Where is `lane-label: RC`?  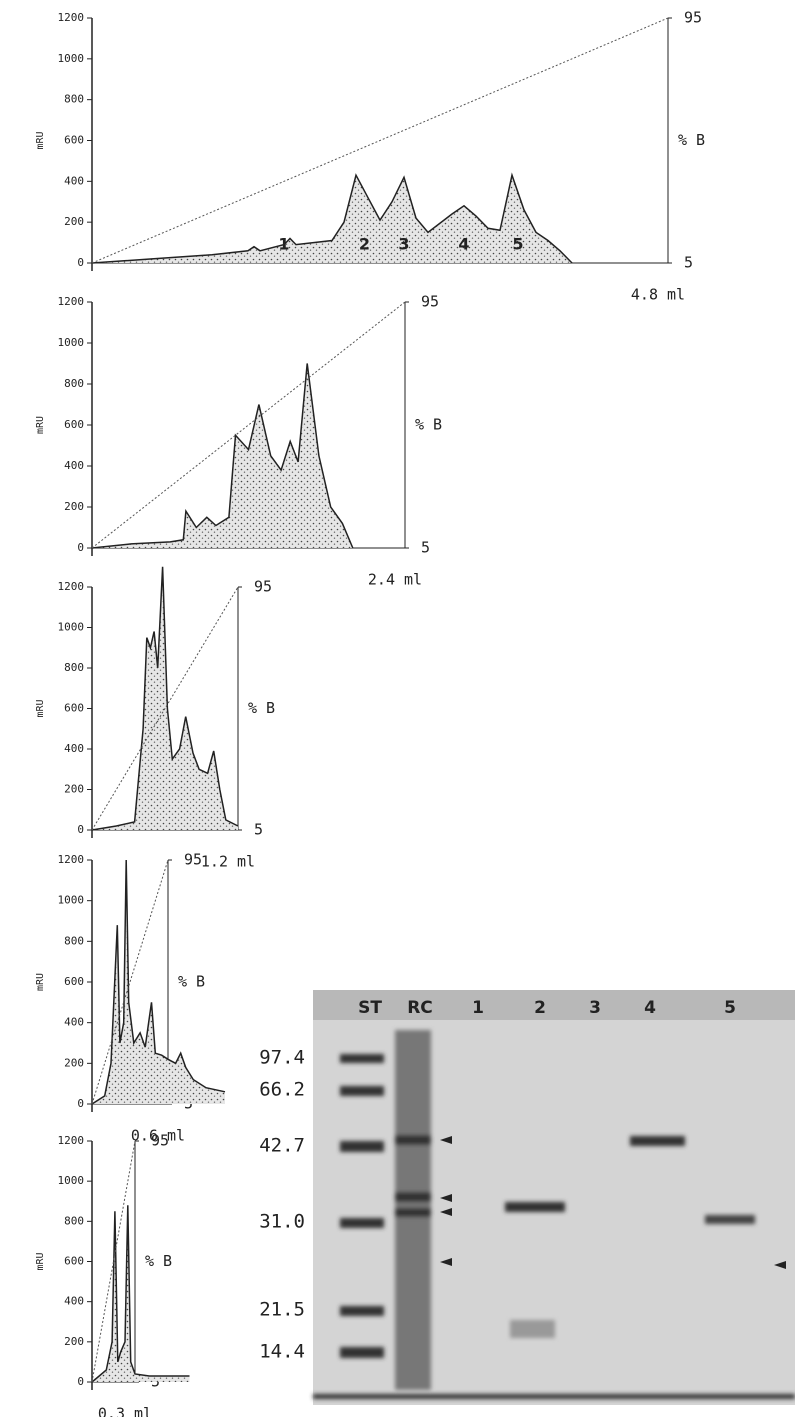
lane-label: RC is located at coordinates (420, 1008).